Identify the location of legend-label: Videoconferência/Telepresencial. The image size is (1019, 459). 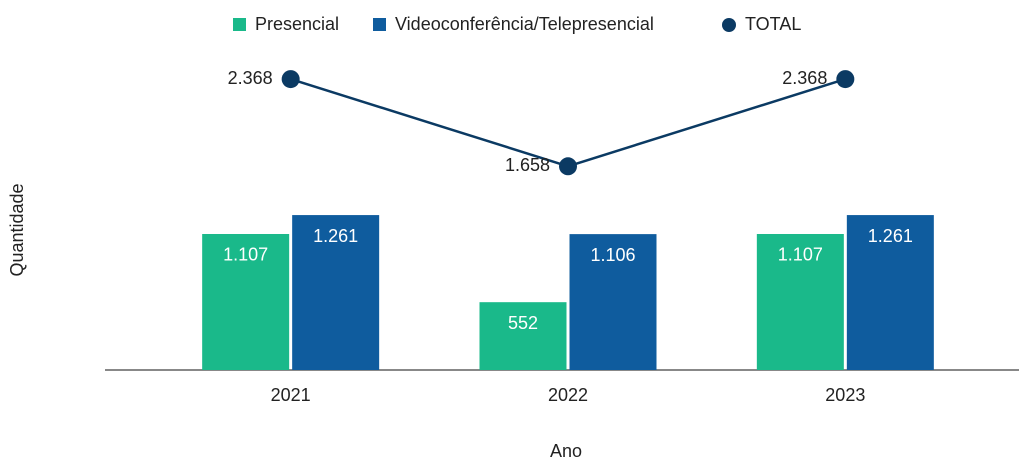
(524, 24).